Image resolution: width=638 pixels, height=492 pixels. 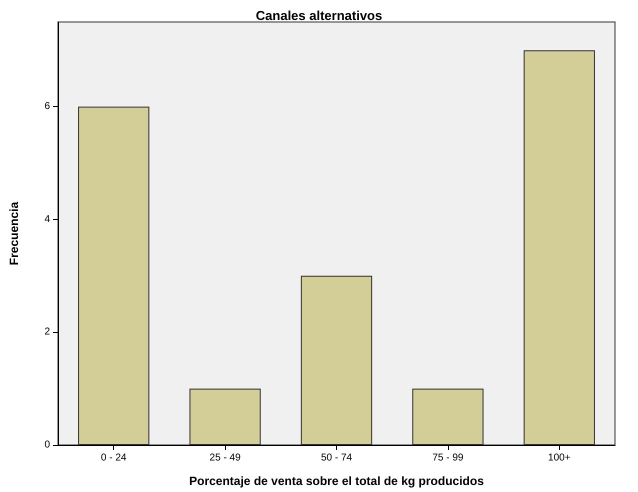 I want to click on y-tick-label: 6, so click(x=47, y=106).